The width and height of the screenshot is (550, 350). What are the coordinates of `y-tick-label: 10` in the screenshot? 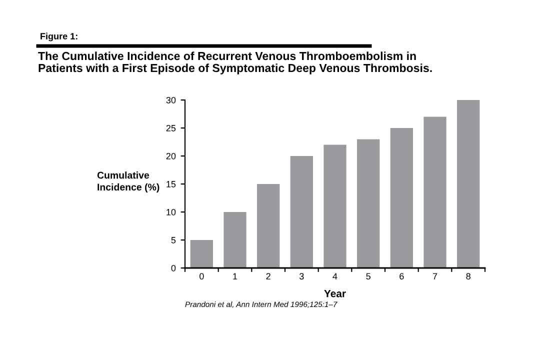 It's located at (171, 212).